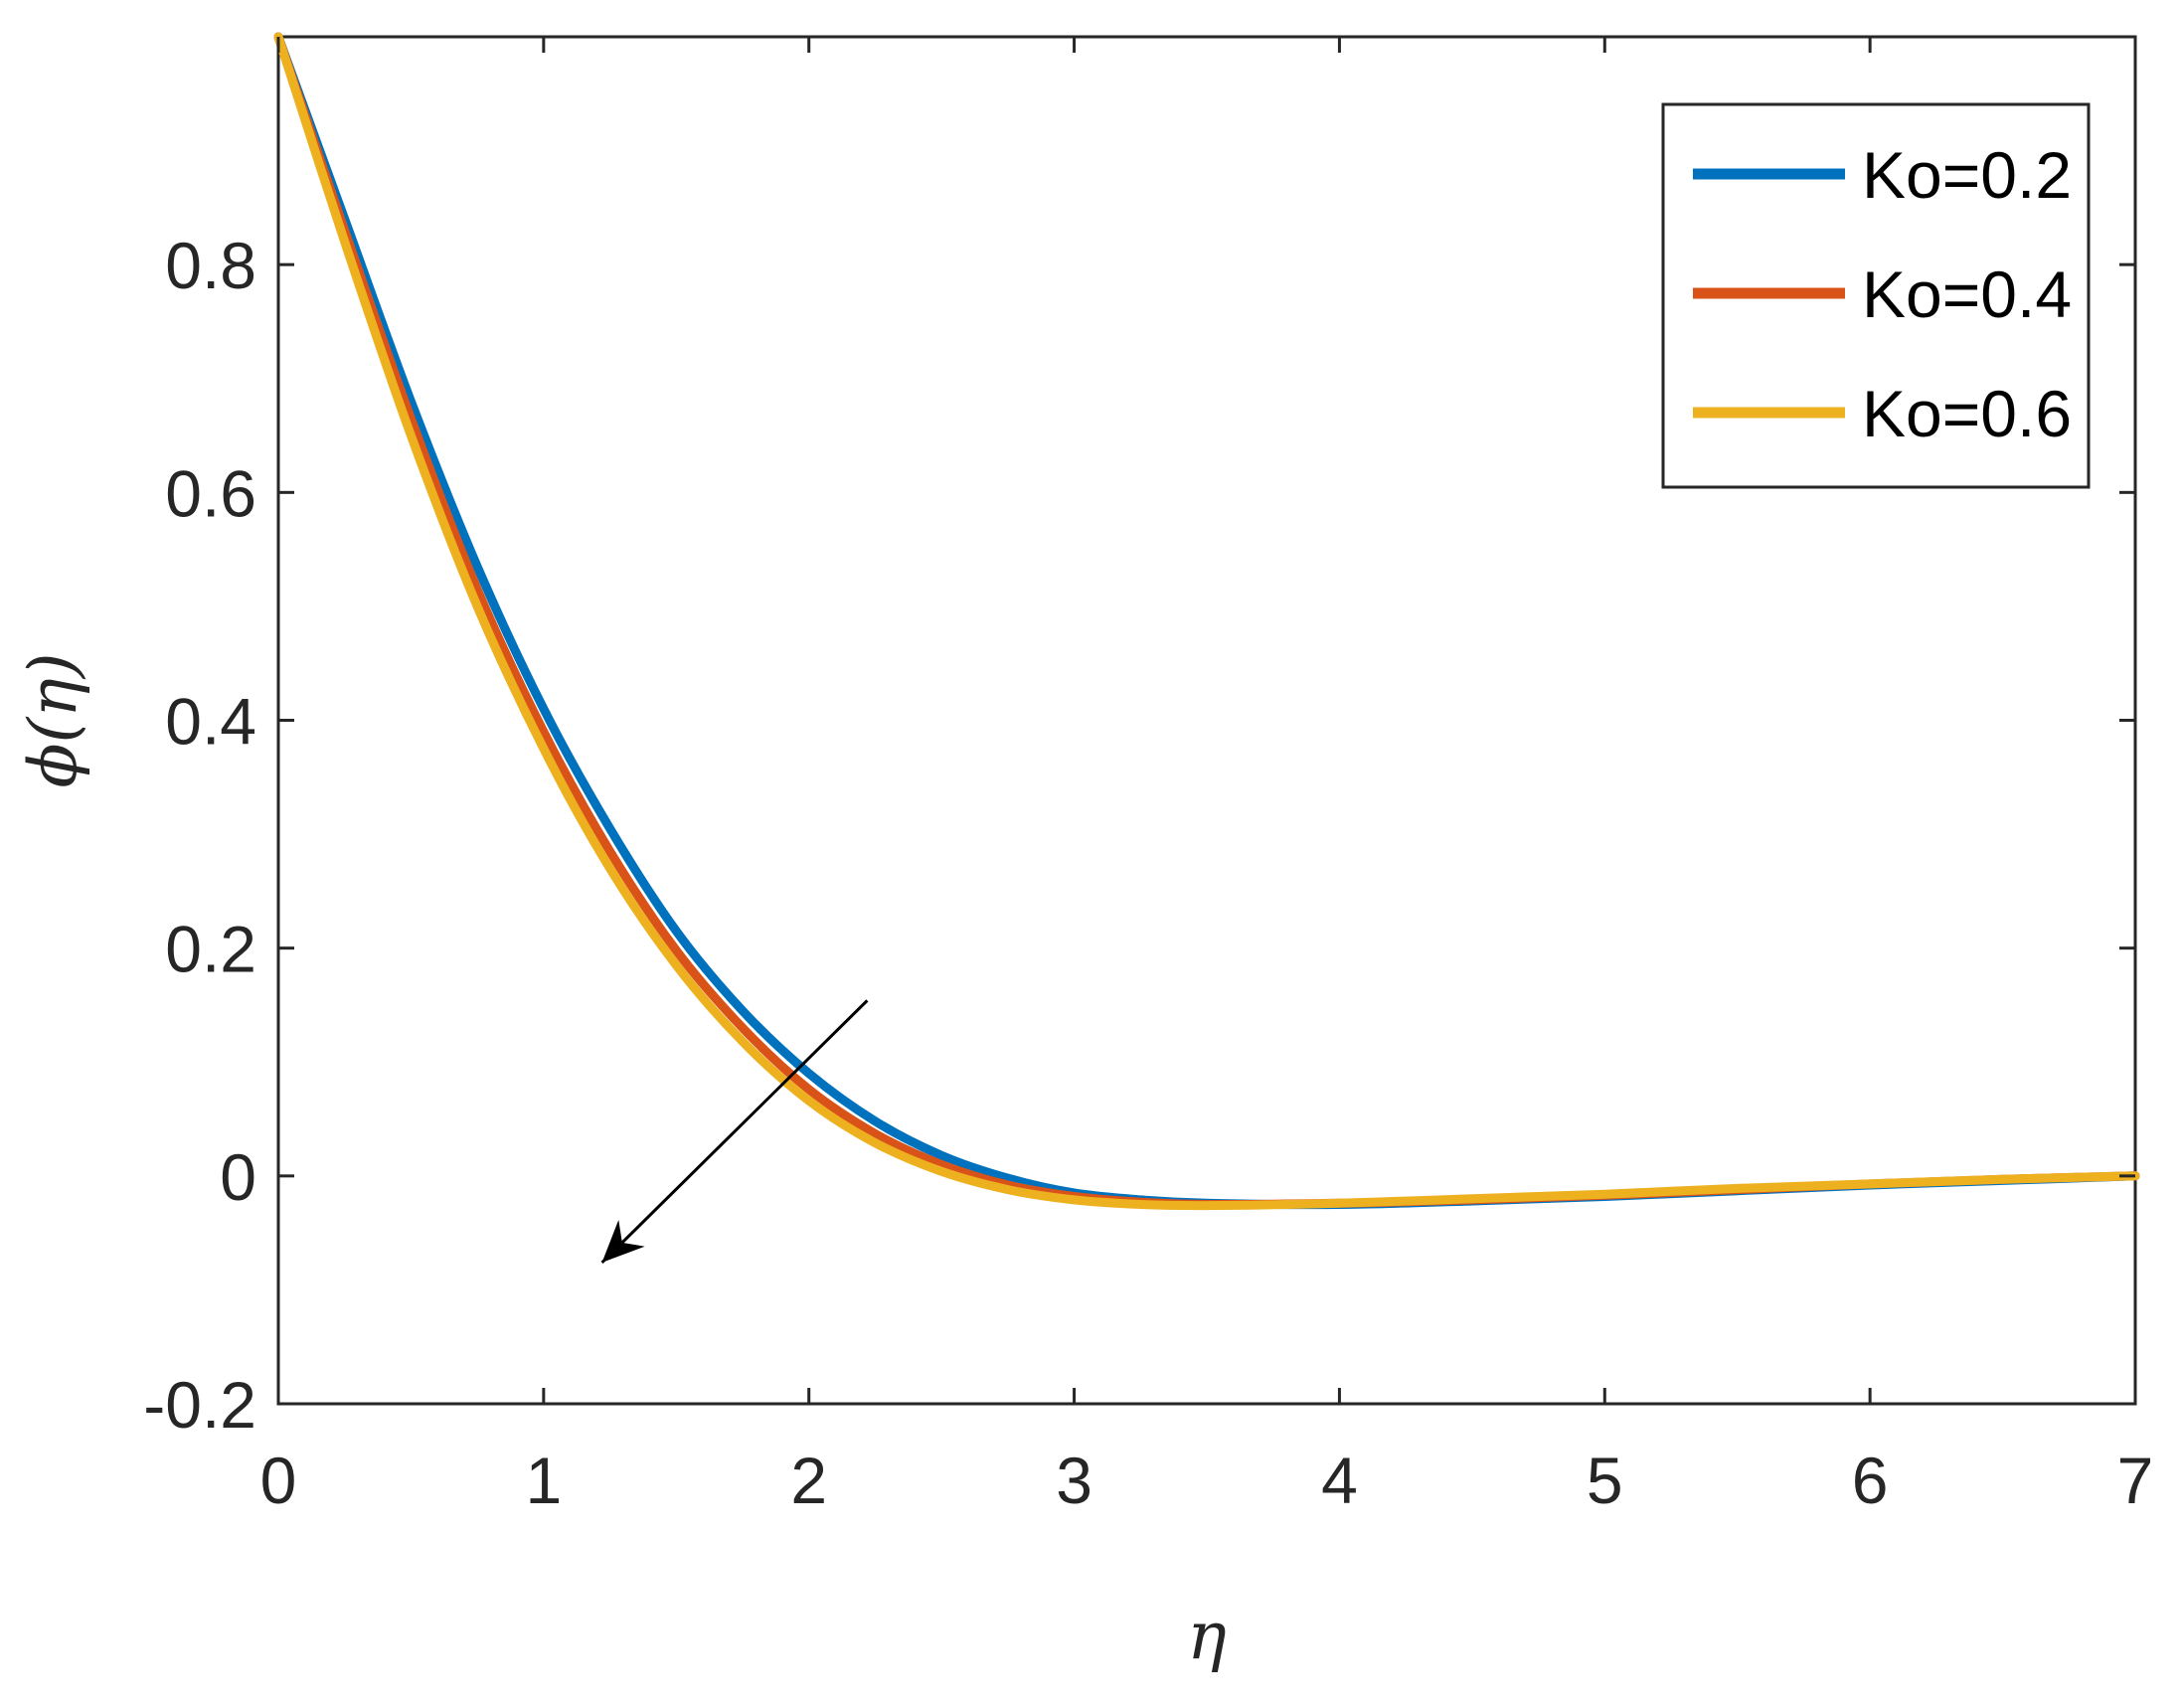 The height and width of the screenshot is (1708, 2181). I want to click on y-tick-label: 0.2, so click(210, 949).